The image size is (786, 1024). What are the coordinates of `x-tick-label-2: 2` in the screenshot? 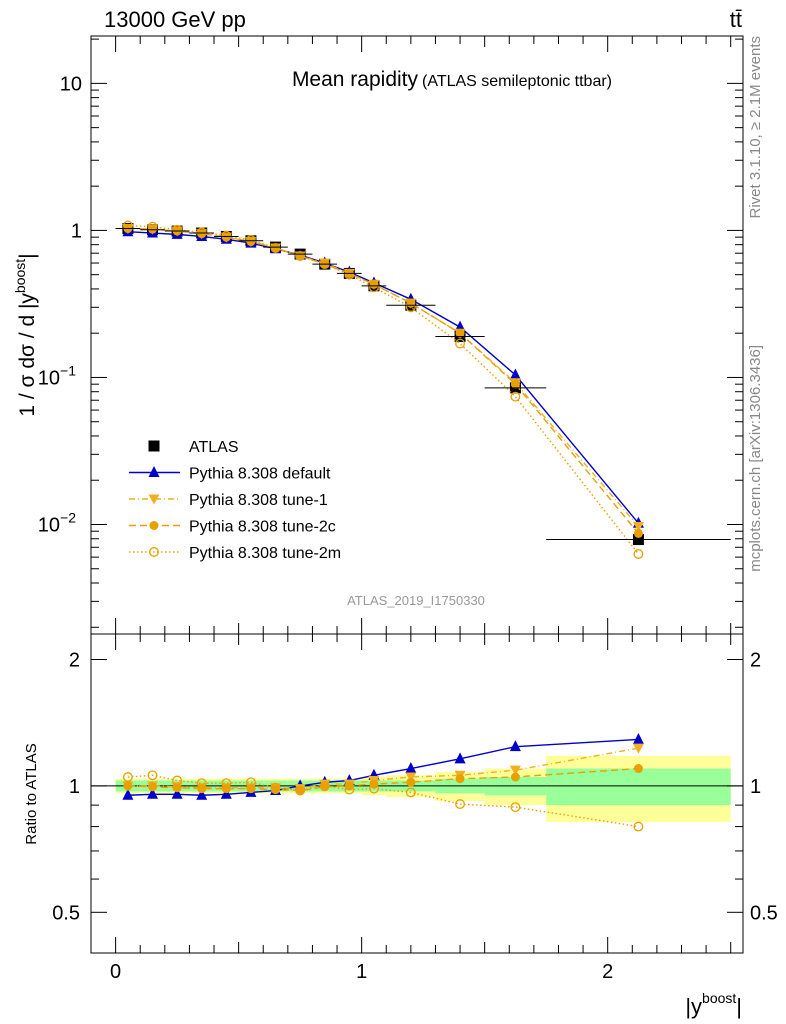 It's located at (607, 972).